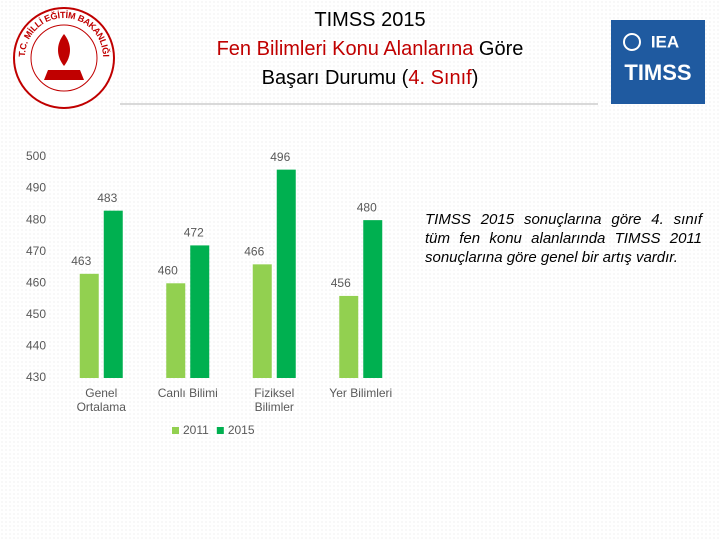  Describe the element at coordinates (345, 49) in the screenshot. I see `title-segment: Fen Bilimleri Konu Alanlarına` at that location.